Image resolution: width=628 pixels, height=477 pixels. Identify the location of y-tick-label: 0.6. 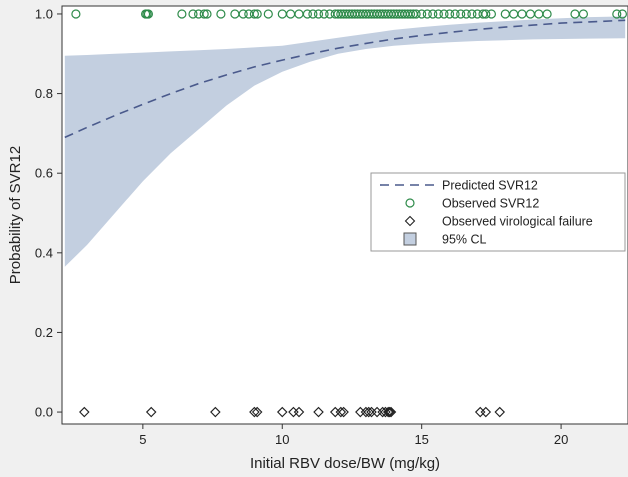
(44, 173).